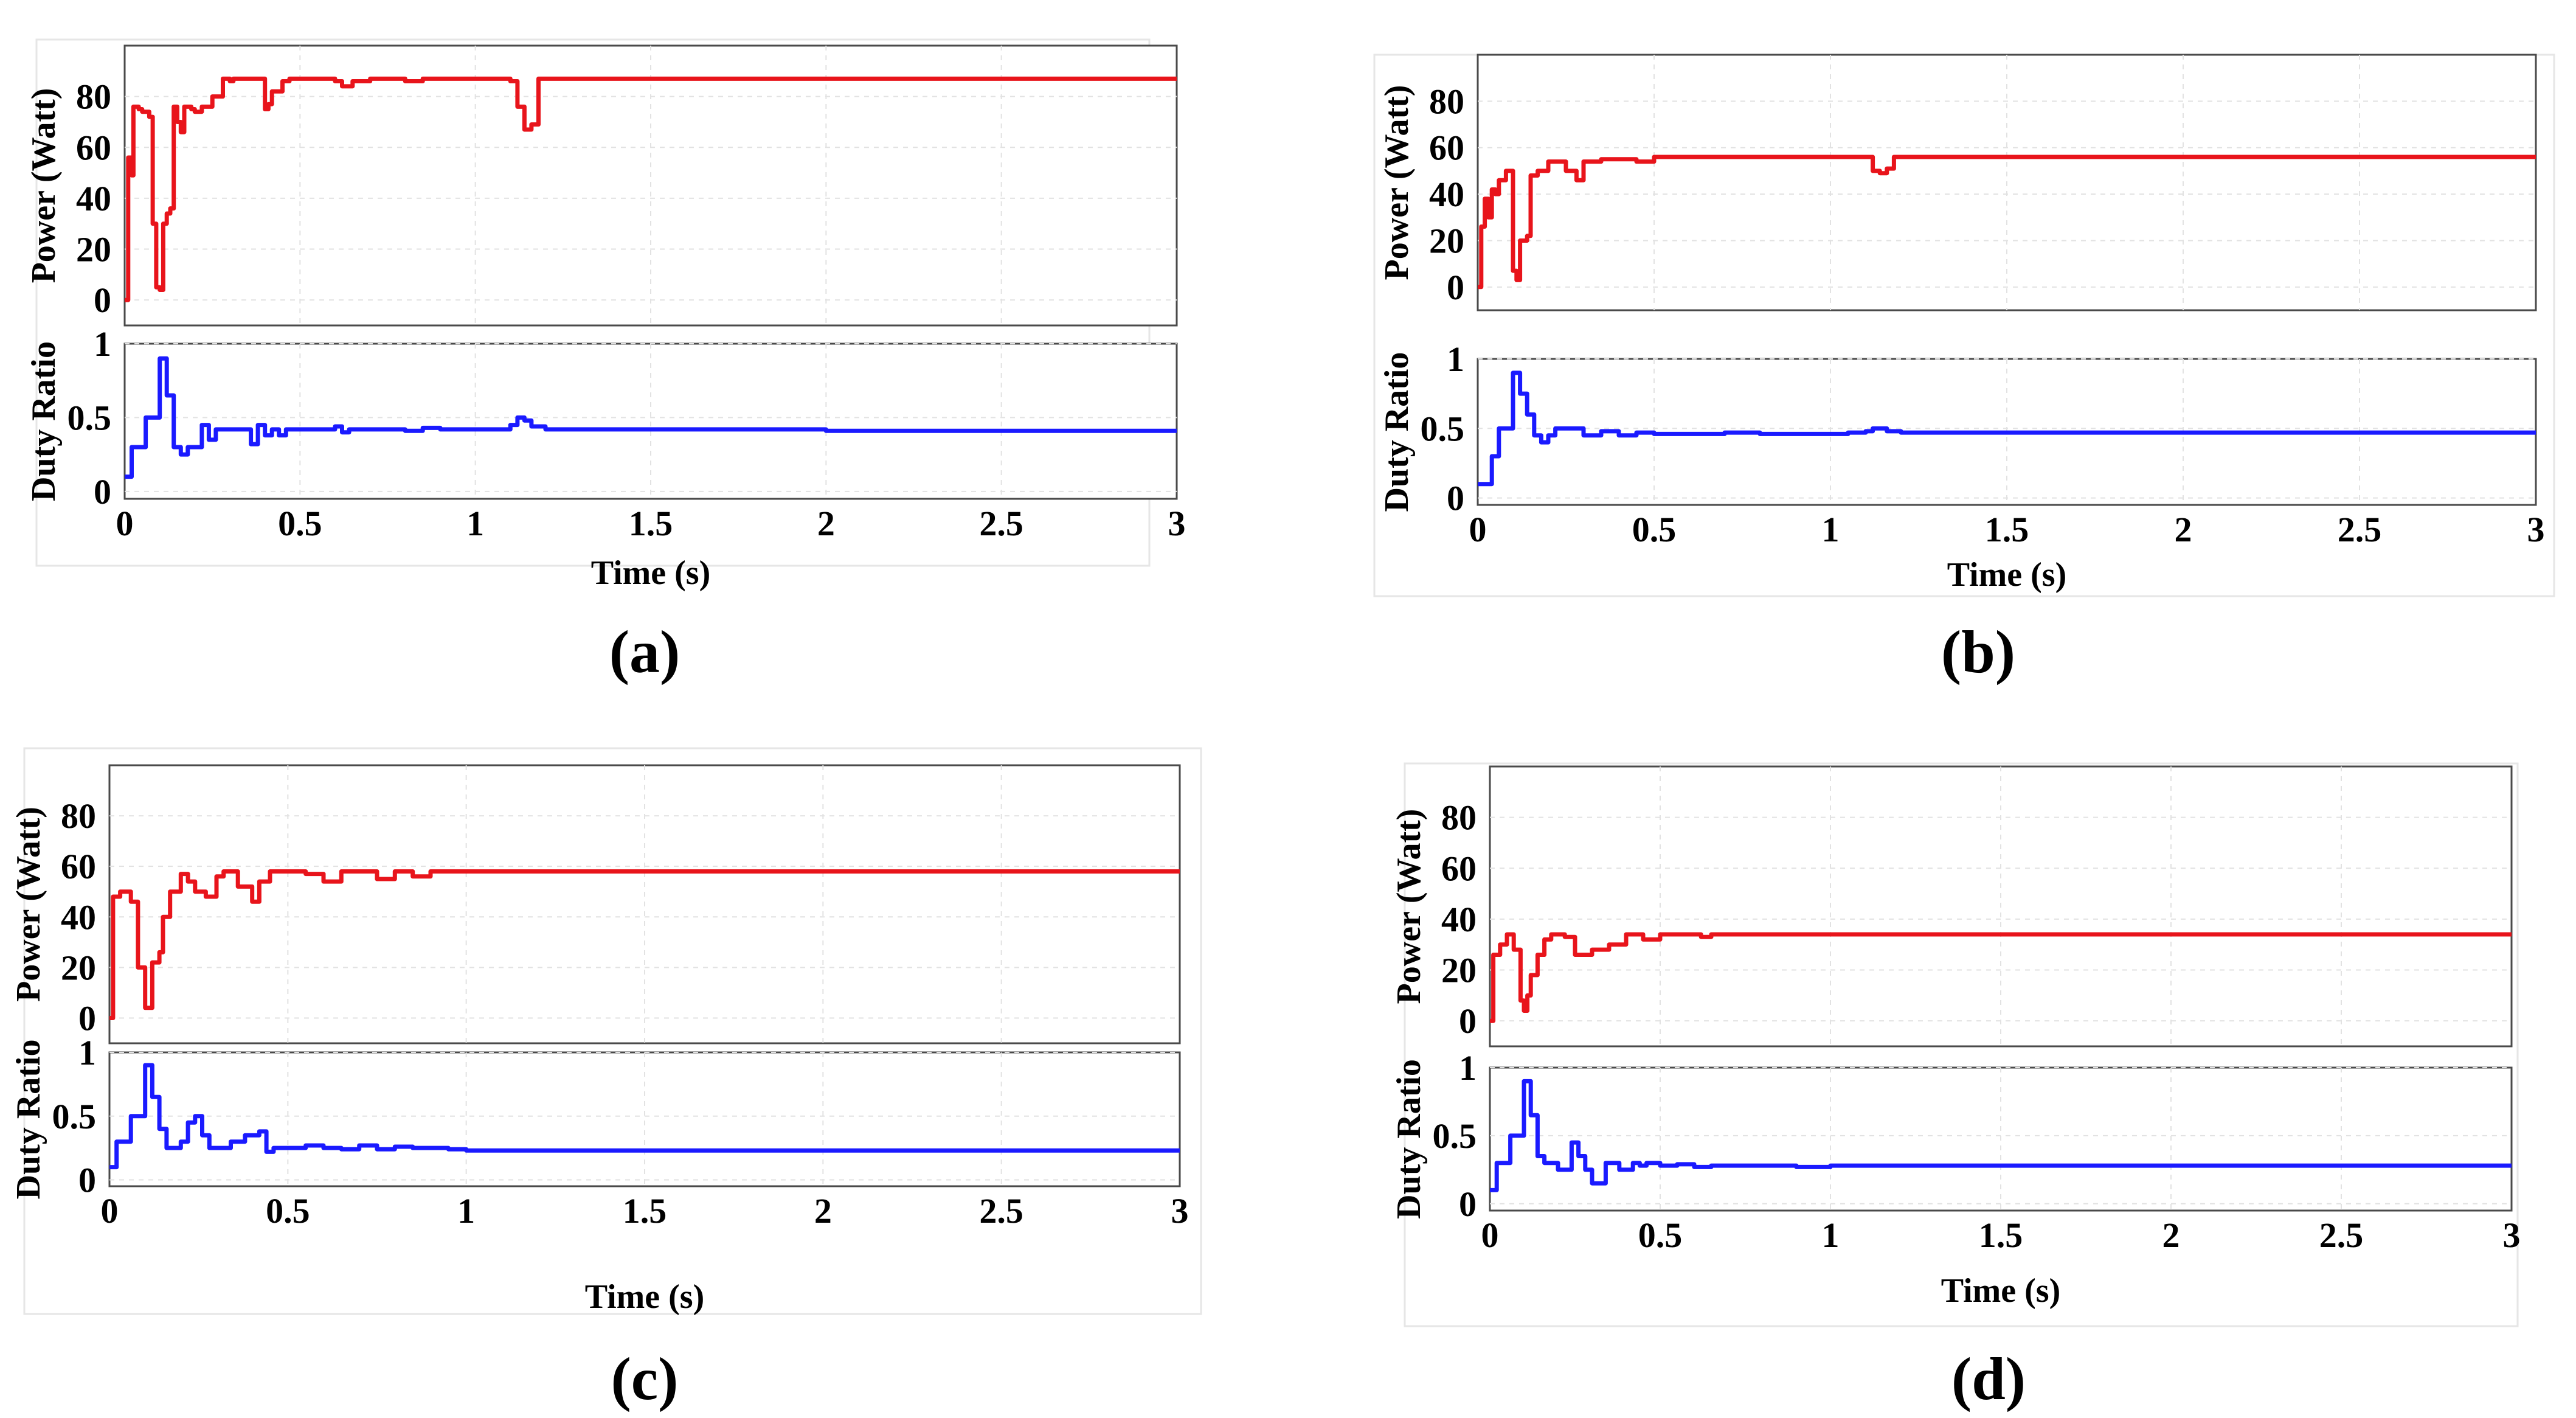 Image resolution: width=2576 pixels, height=1418 pixels. Describe the element at coordinates (645, 1379) in the screenshot. I see `panel-caption: (c)` at that location.